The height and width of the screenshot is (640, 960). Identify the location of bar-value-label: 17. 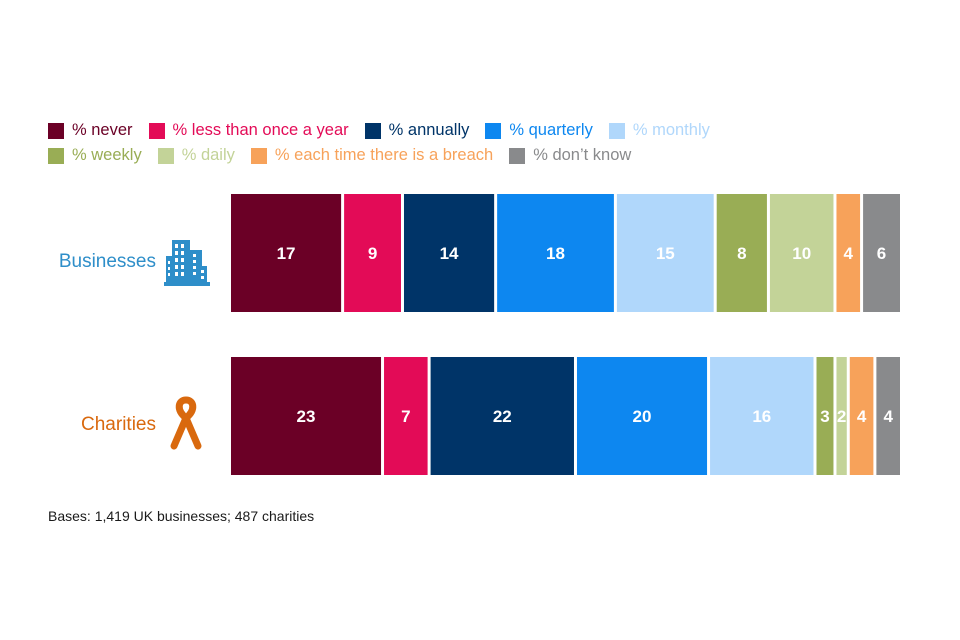
(286, 253).